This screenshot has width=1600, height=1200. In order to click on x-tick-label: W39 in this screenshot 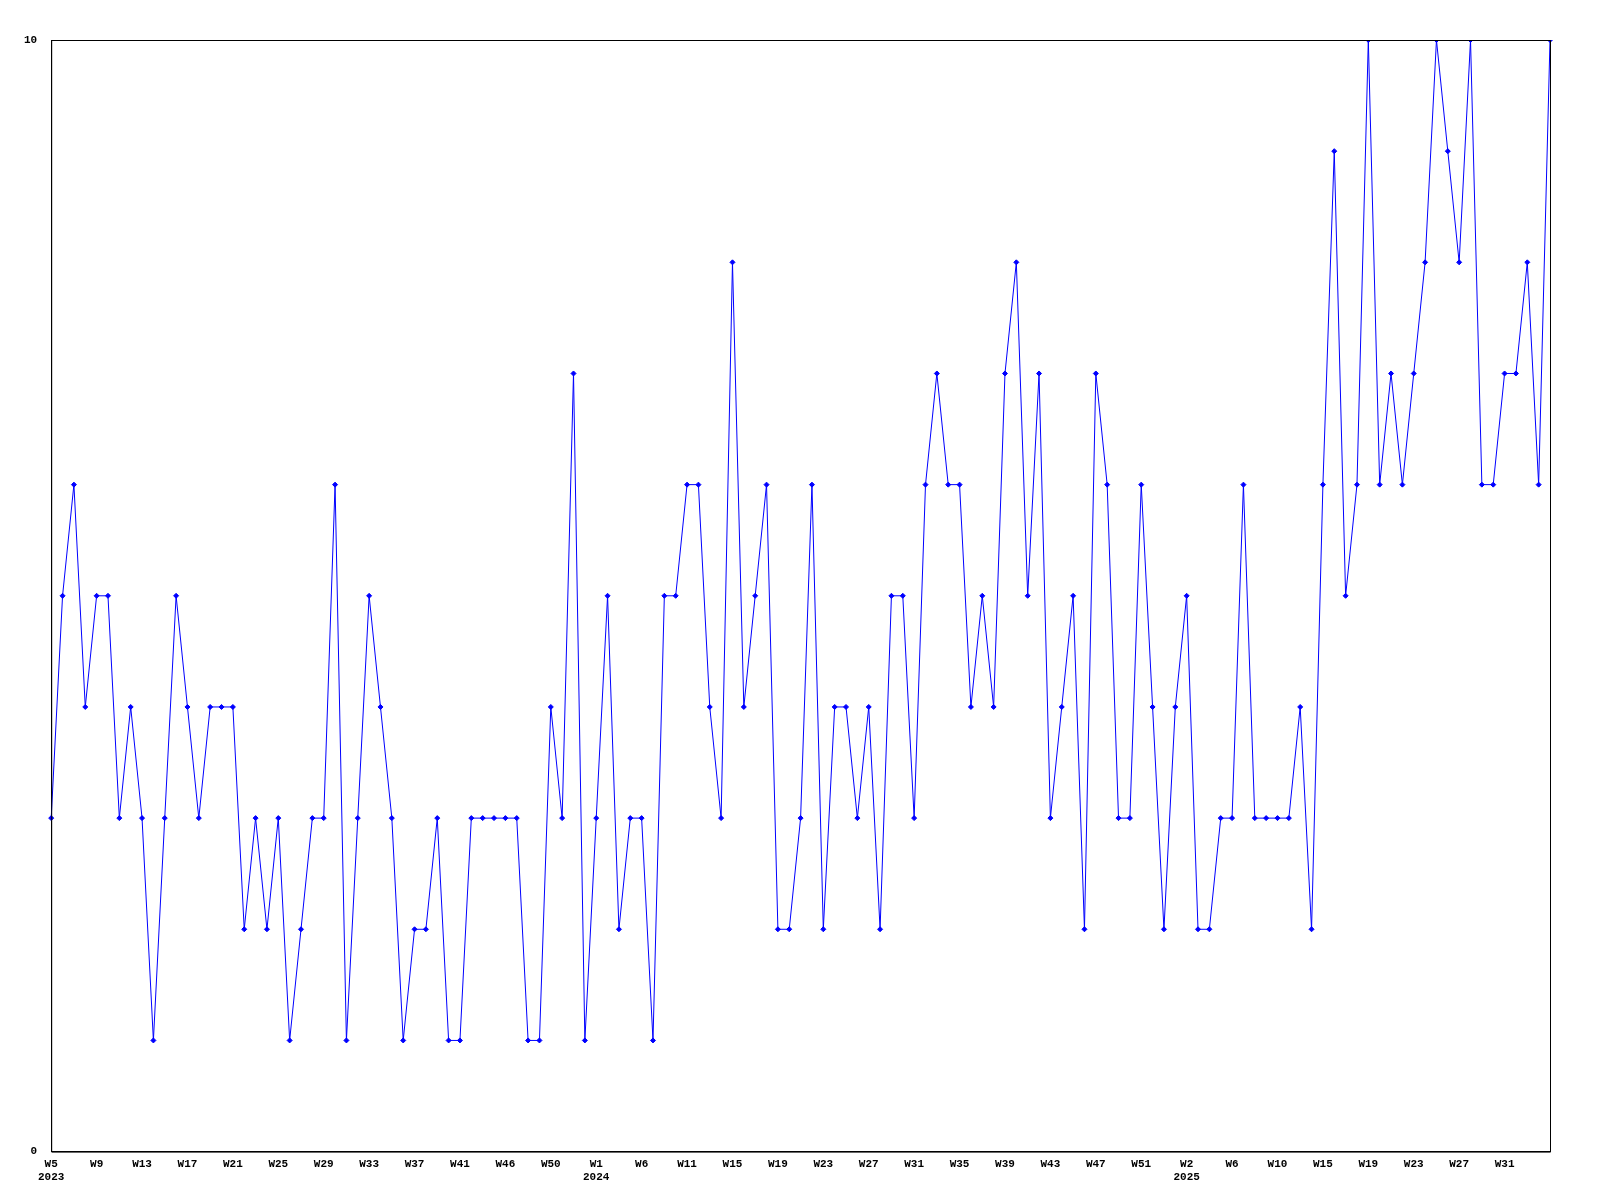, I will do `click(1005, 1163)`.